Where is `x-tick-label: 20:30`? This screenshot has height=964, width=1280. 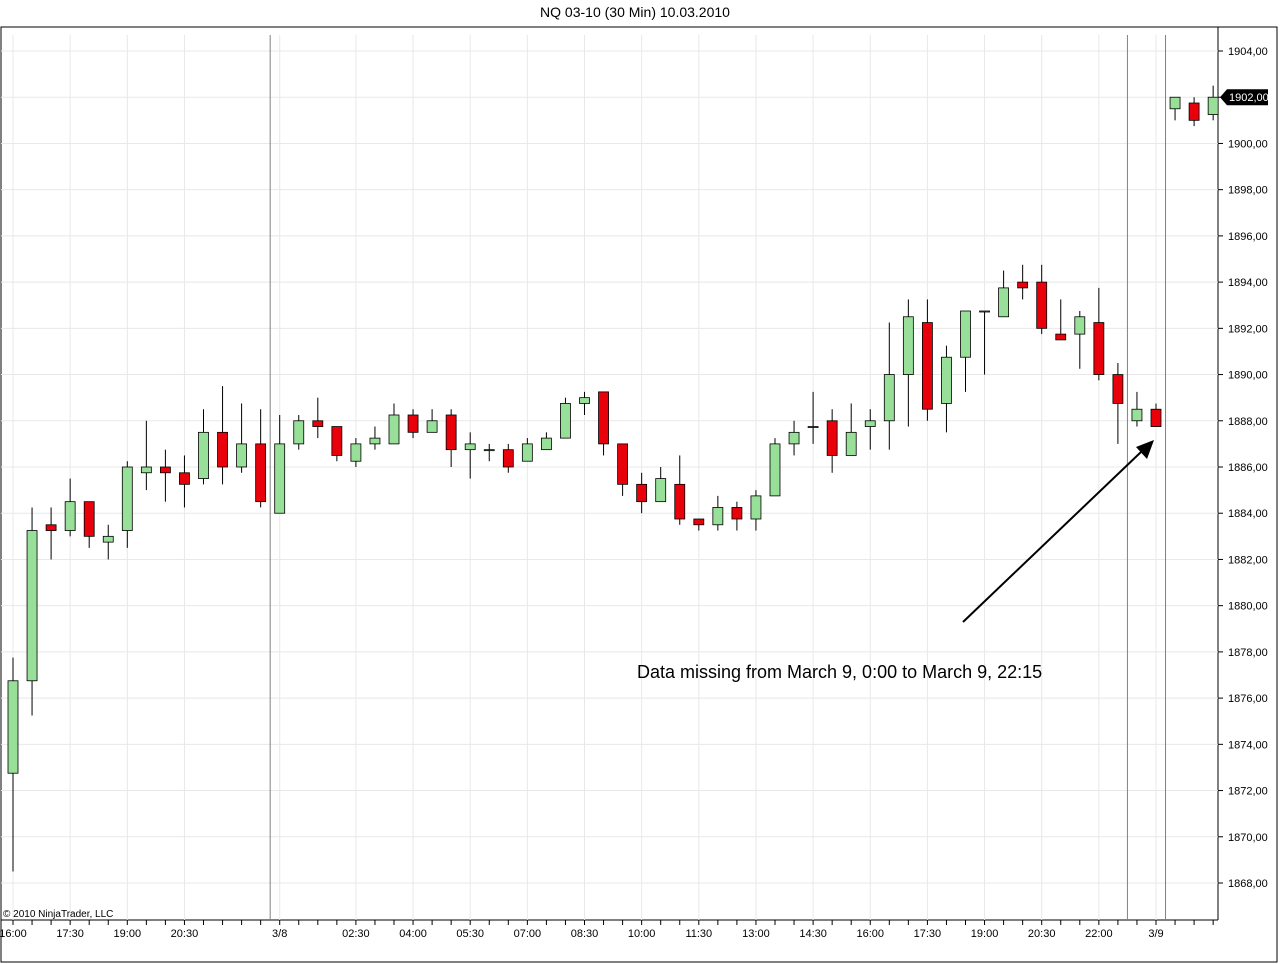 x-tick-label: 20:30 is located at coordinates (185, 934).